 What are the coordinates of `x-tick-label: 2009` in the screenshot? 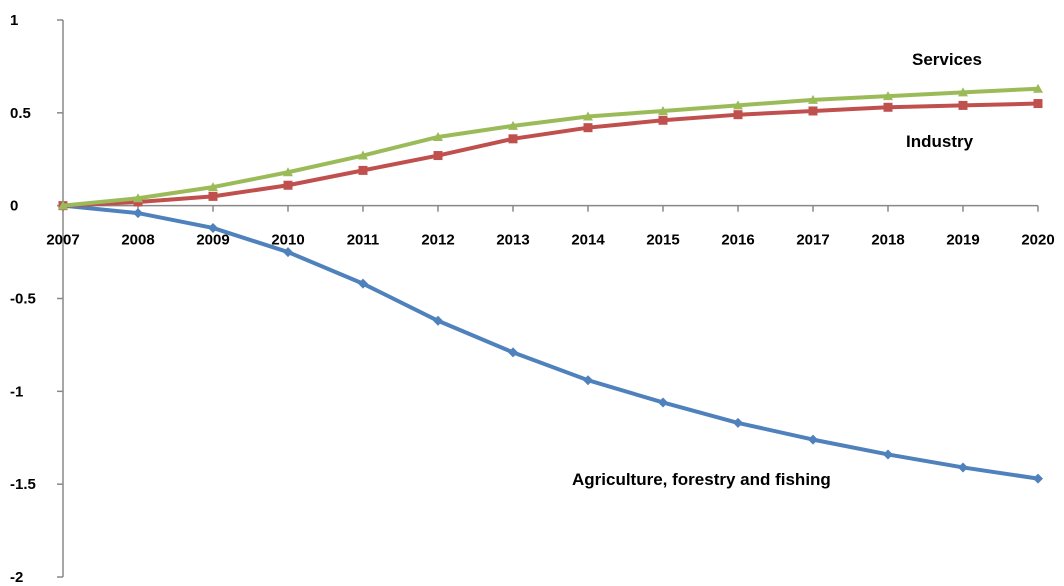 It's located at (212, 240).